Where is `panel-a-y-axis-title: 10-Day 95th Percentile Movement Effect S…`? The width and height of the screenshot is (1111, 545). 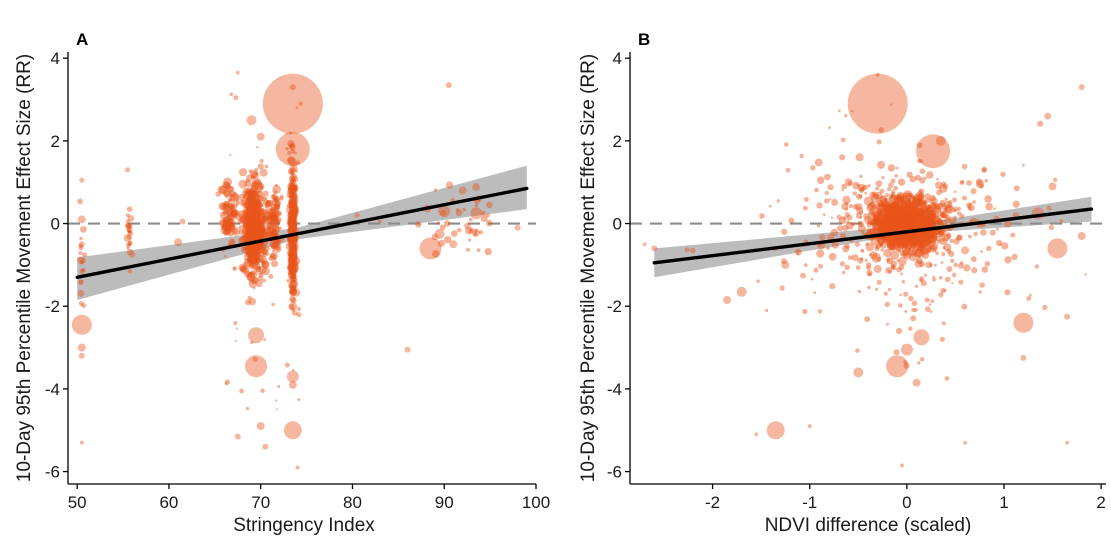
panel-a-y-axis-title: 10-Day 95th Percentile Movement Effect S… is located at coordinates (24, 268).